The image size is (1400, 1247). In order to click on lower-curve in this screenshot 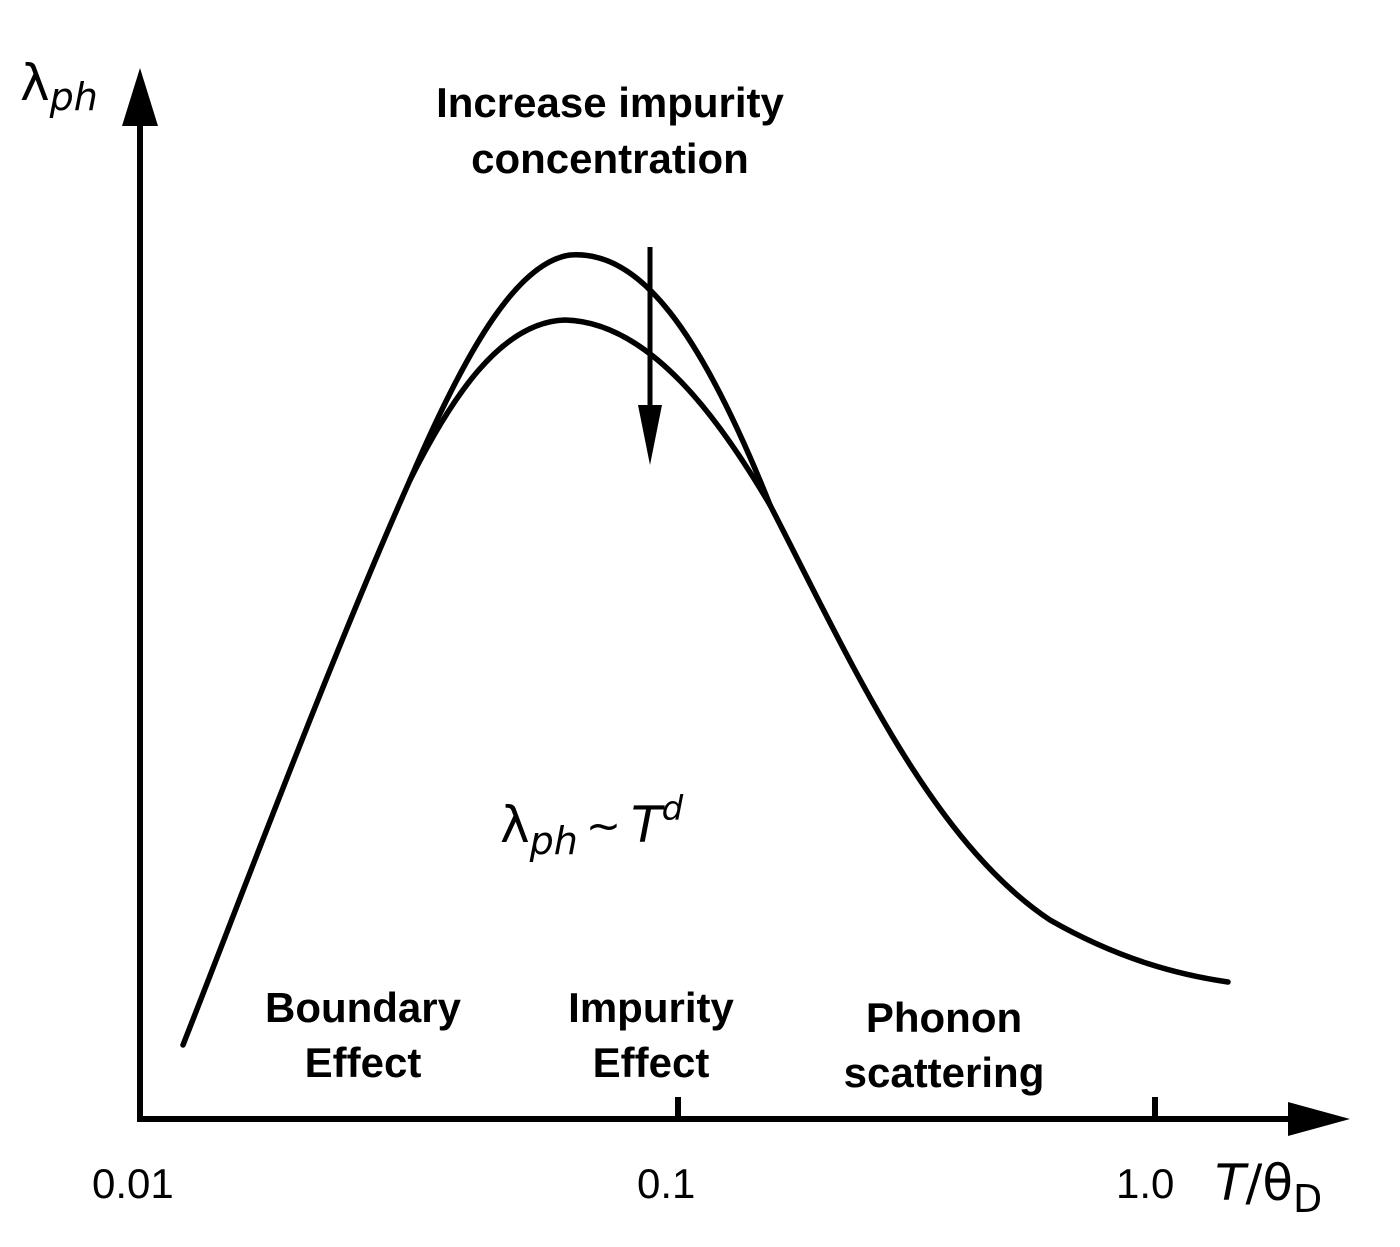, I will do `click(590, 412)`.